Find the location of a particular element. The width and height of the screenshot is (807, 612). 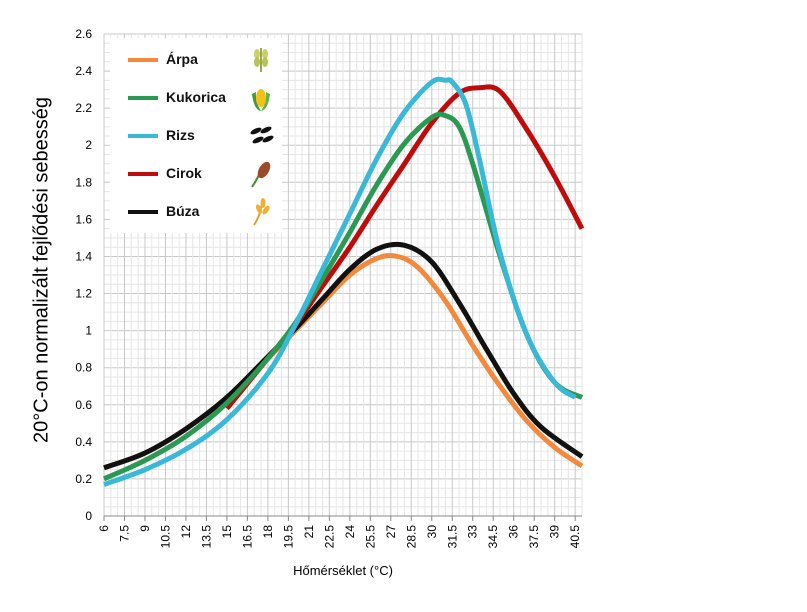

x-tick-label: 36 is located at coordinates (514, 532).